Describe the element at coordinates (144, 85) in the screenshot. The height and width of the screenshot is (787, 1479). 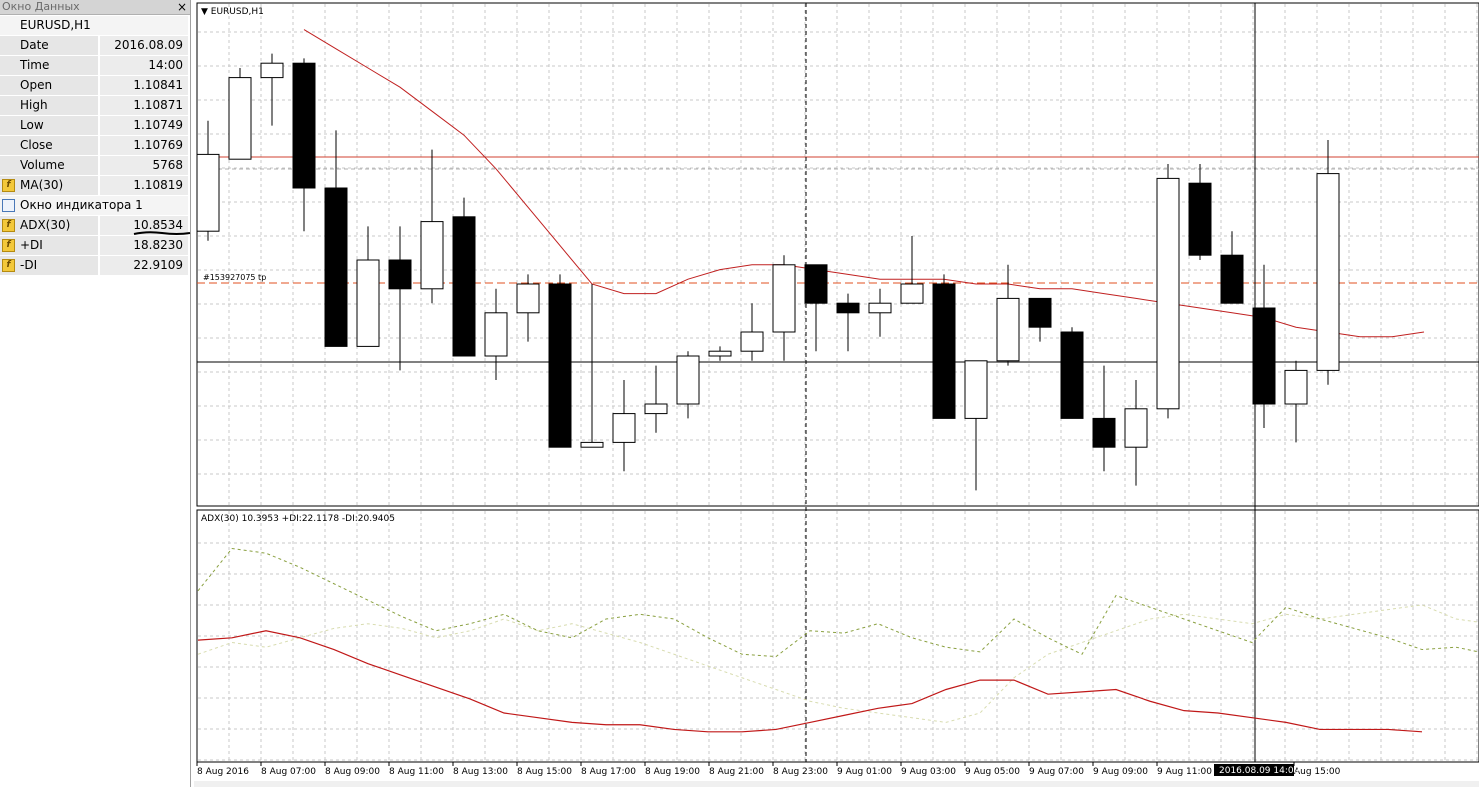
I see `data-row-value: 1.10841` at that location.